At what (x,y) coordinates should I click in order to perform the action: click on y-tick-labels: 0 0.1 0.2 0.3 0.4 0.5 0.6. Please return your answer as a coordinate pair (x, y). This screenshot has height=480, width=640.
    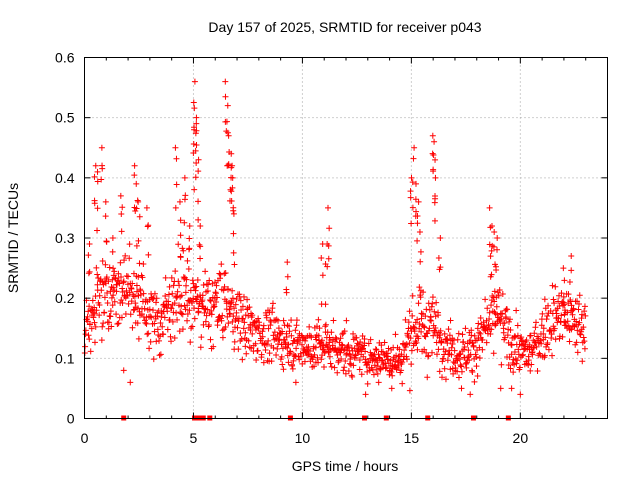
    Looking at the image, I should click on (65, 238).